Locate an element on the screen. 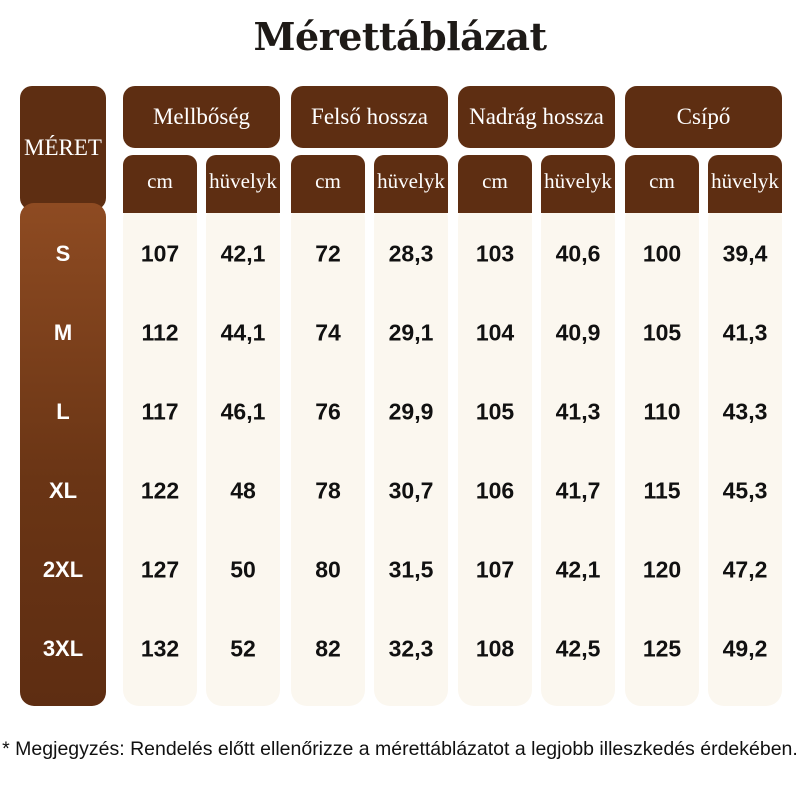  table-cell: 52 is located at coordinates (243, 648).